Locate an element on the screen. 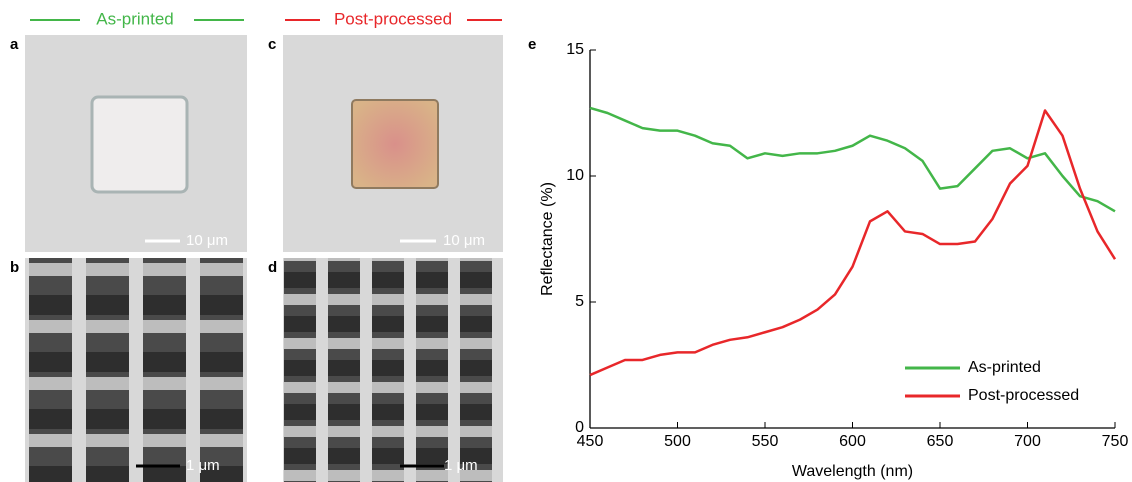  y-tick-label: 10 is located at coordinates (575, 175).